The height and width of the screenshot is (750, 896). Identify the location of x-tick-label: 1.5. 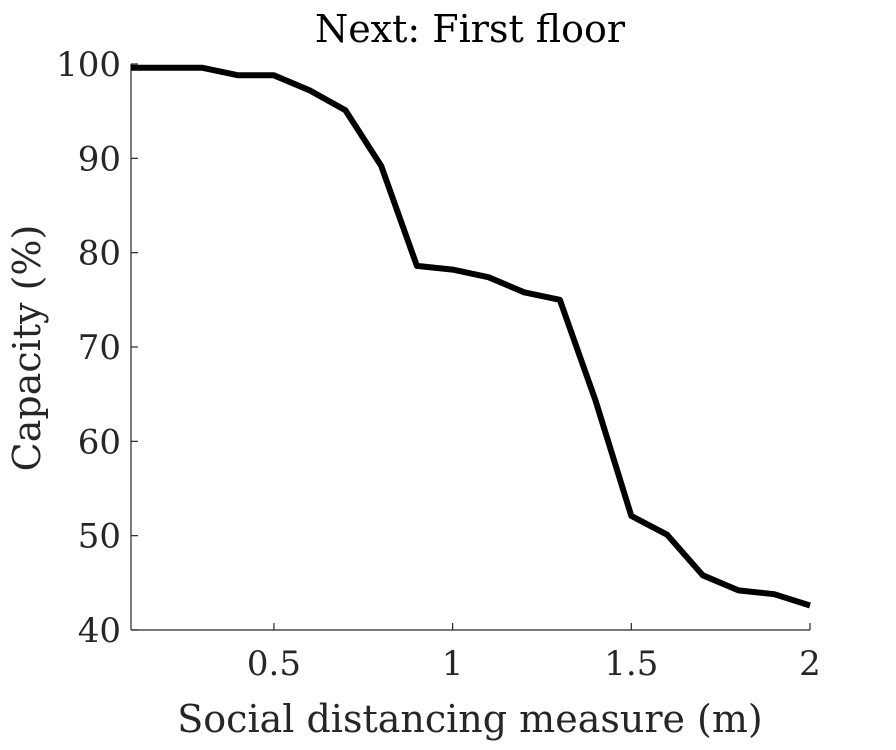
(631, 664).